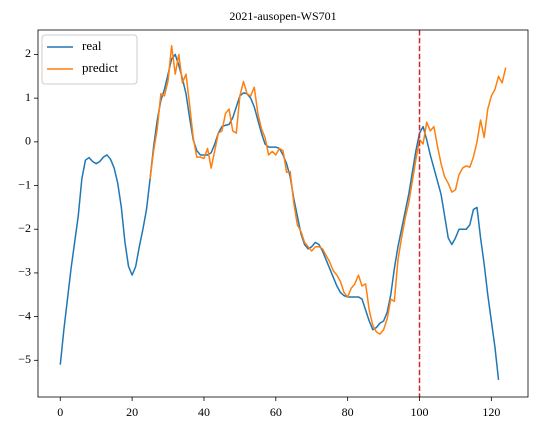 The width and height of the screenshot is (539, 433). I want to click on y-tick-label: −2, so click(24, 228).